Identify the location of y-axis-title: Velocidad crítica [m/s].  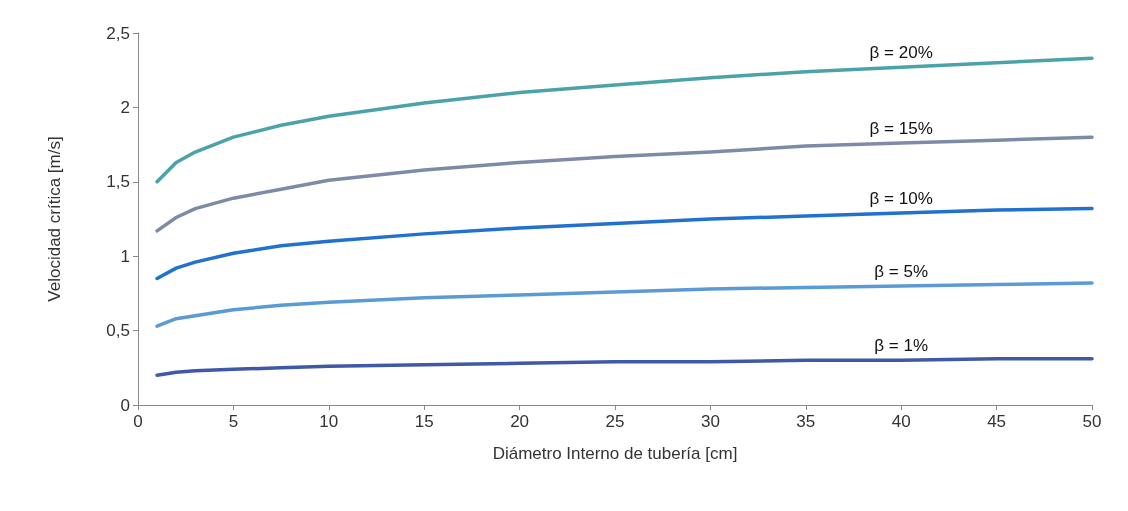
(54, 219).